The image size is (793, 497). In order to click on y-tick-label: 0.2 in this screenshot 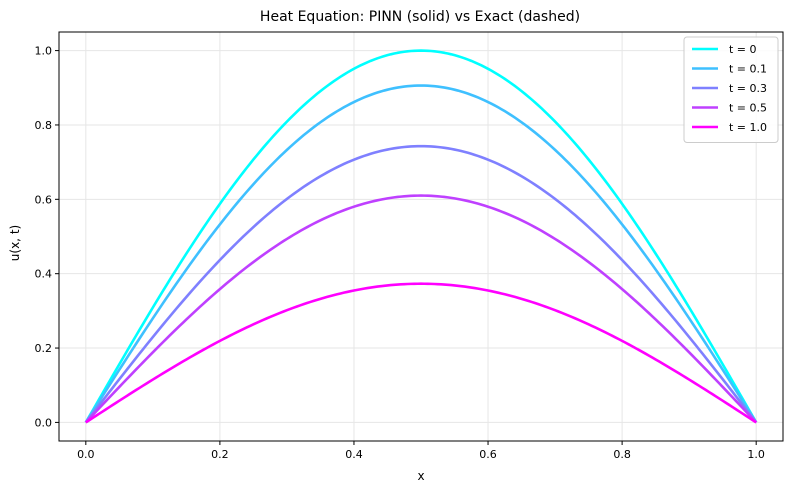, I will do `click(44, 348)`.